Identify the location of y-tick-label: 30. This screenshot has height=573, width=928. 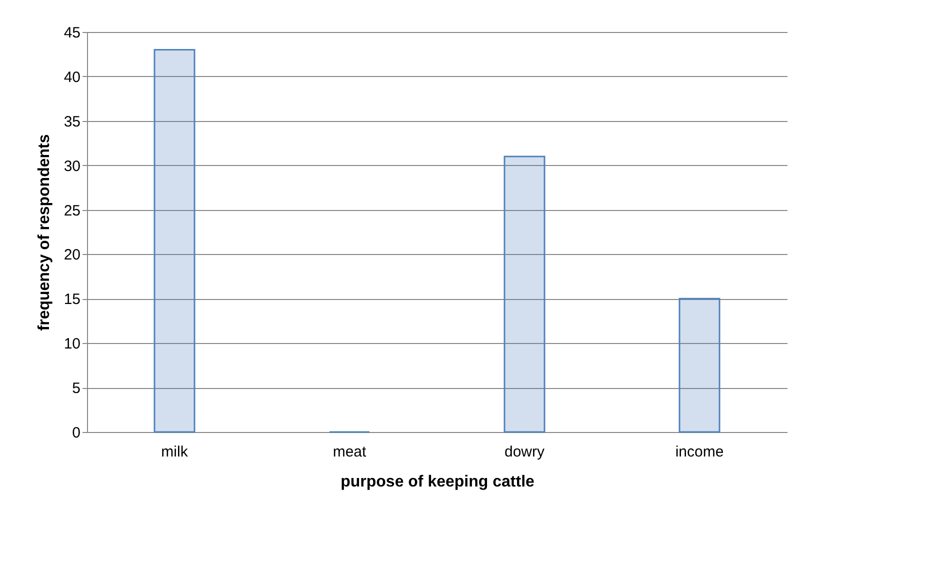
(72, 166).